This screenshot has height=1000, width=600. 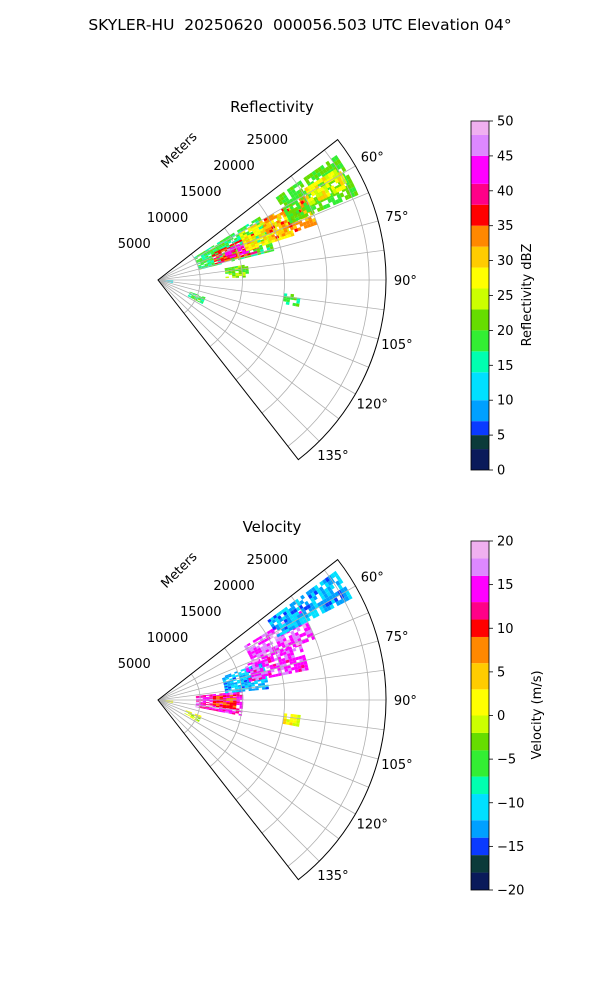 What do you see at coordinates (480, 741) in the screenshot?
I see `colorbar-segment` at bounding box center [480, 741].